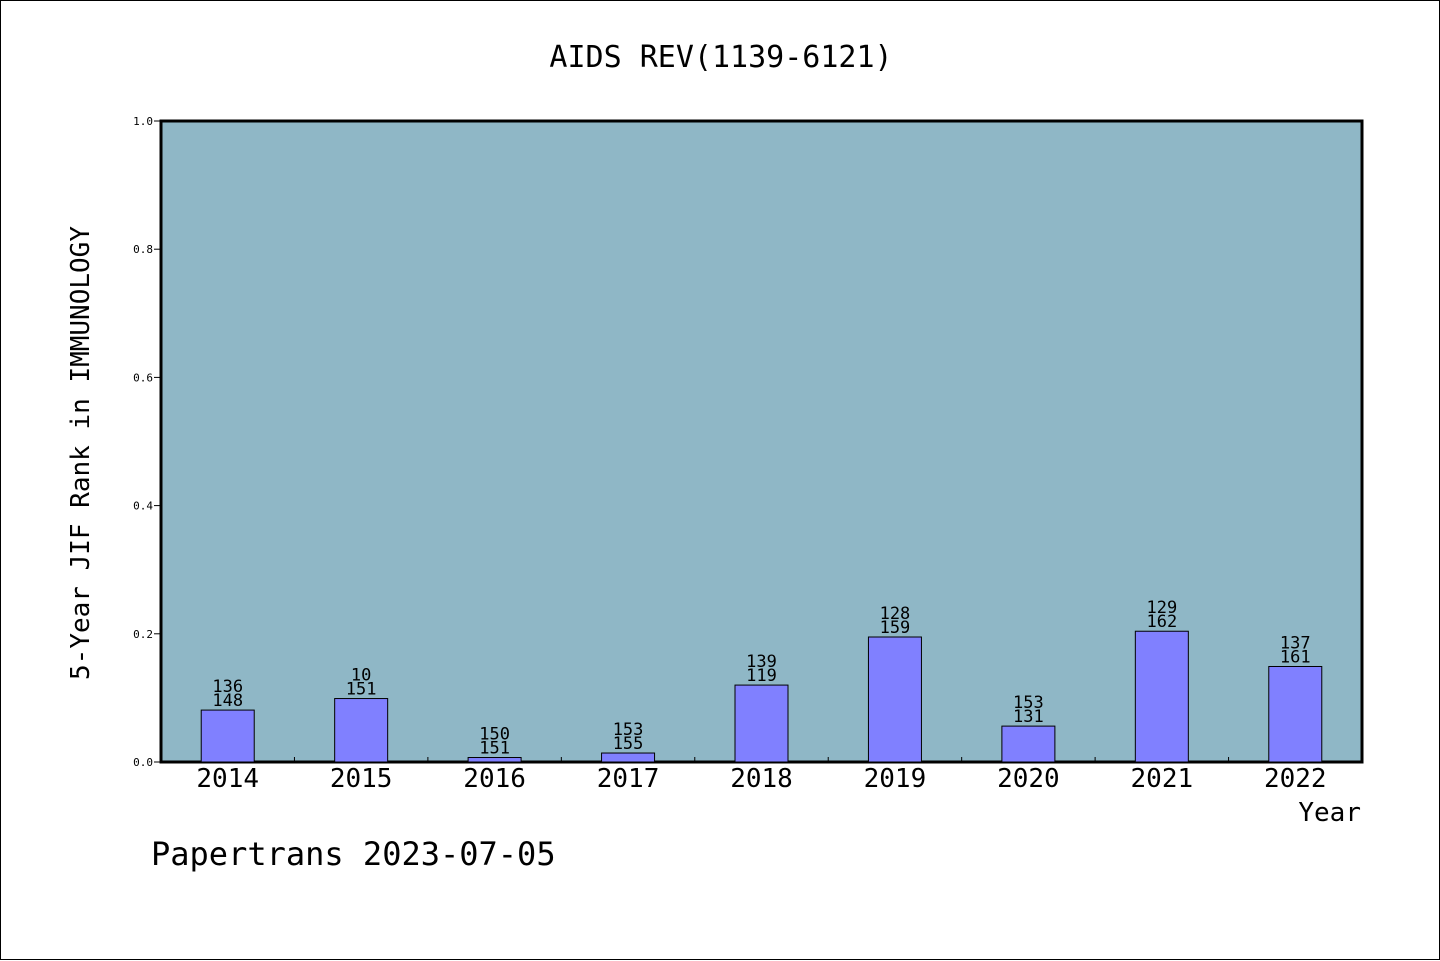  What do you see at coordinates (761, 662) in the screenshot?
I see `bar-label-top: 139` at bounding box center [761, 662].